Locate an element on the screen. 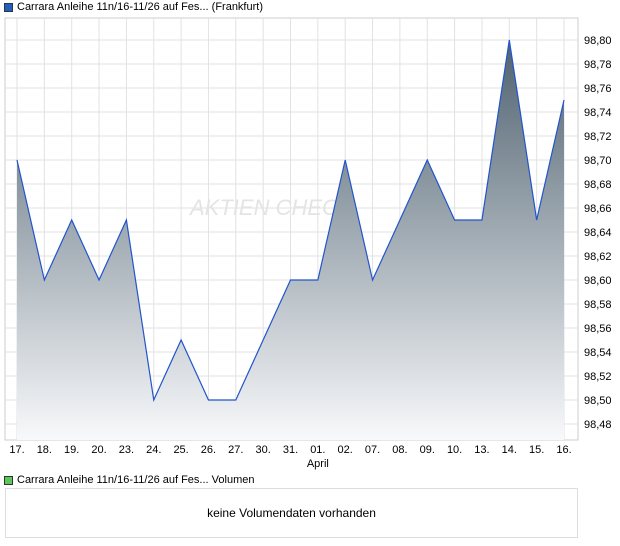  y-tick-label: 98,72 is located at coordinates (598, 137).